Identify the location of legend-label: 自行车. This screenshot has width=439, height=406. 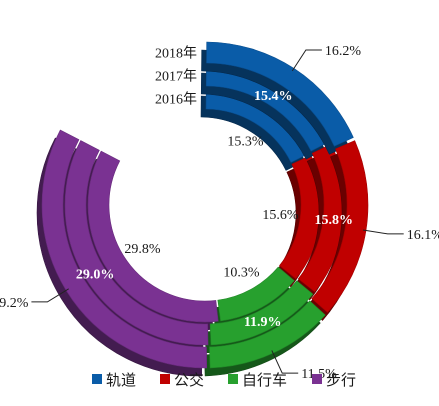
(264, 380).